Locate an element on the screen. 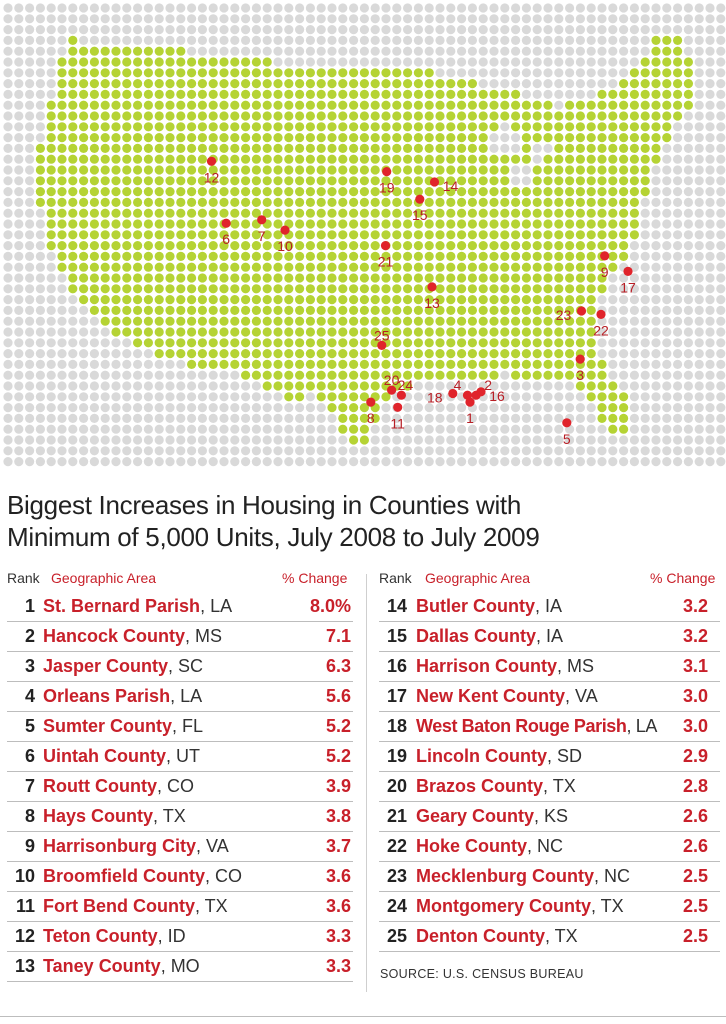  table-row: 10 Broomfield County, CO 3.6 is located at coordinates (180, 877).